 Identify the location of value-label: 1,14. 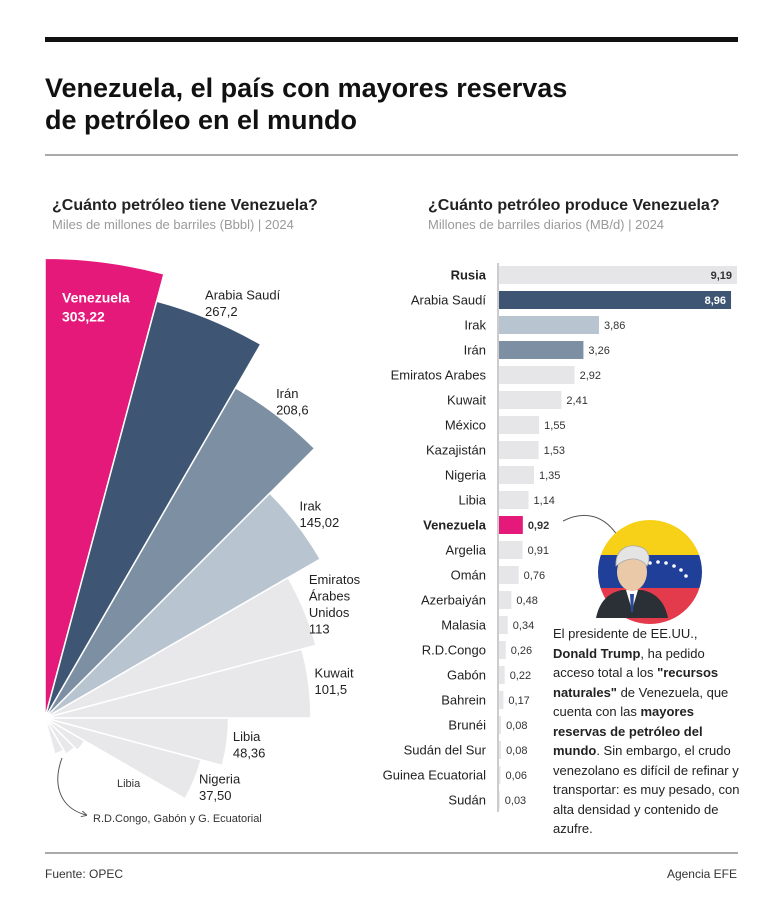
(544, 501).